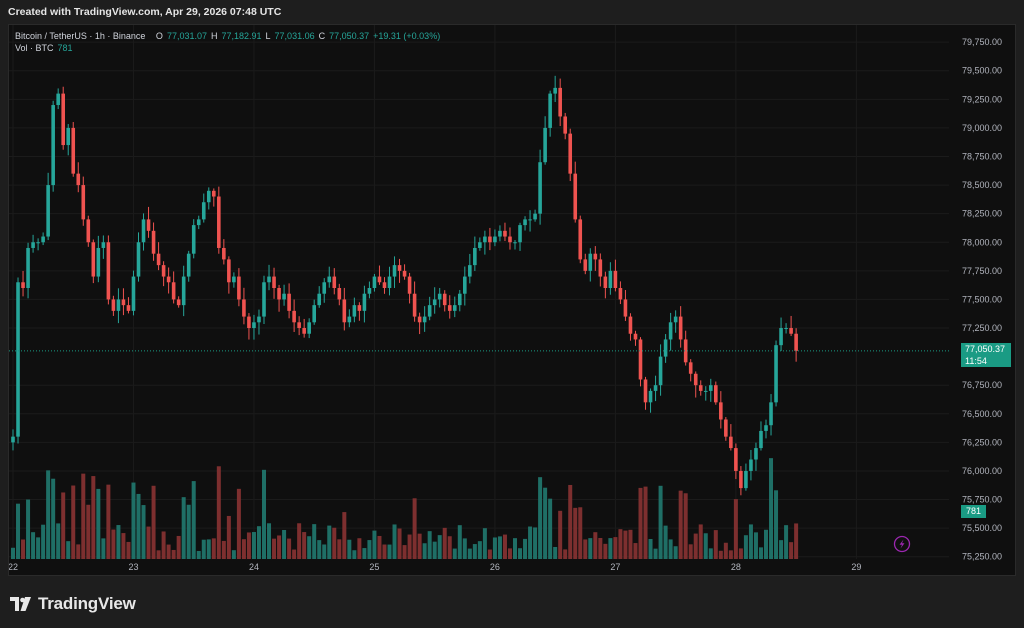  Describe the element at coordinates (435, 567) in the screenshot. I see `x-axis-labels: 22 23 24 25 26 27 28 29` at that location.